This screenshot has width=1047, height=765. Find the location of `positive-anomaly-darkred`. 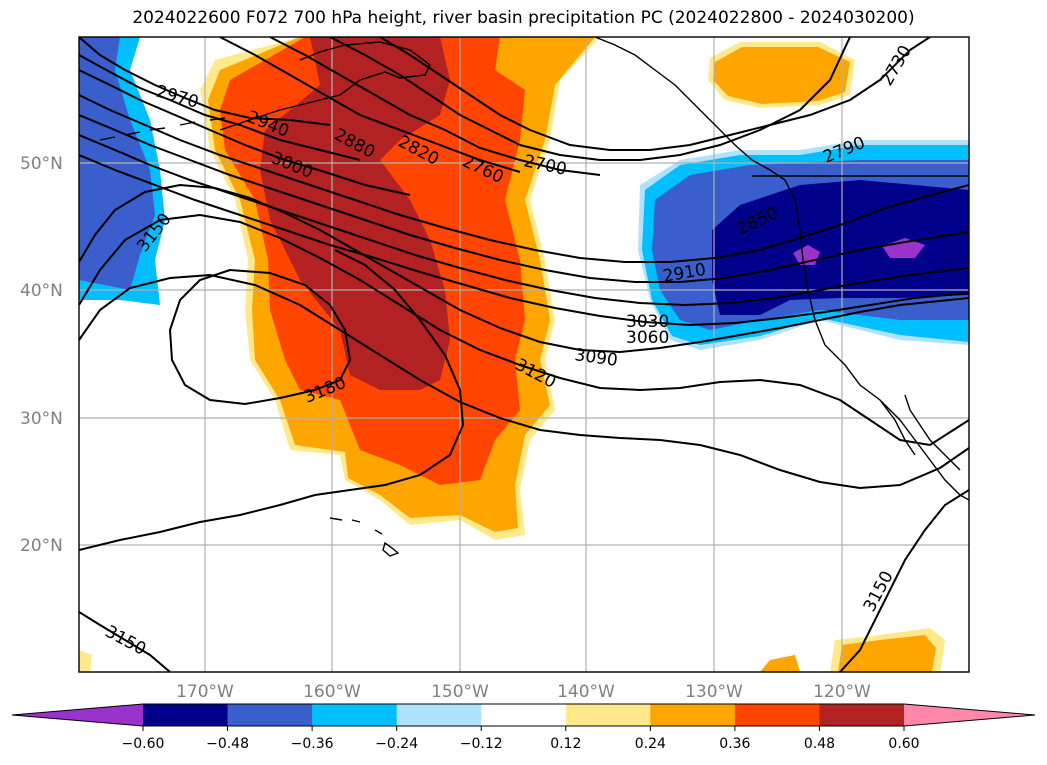

positive-anomaly-darkred is located at coordinates (355, 213).